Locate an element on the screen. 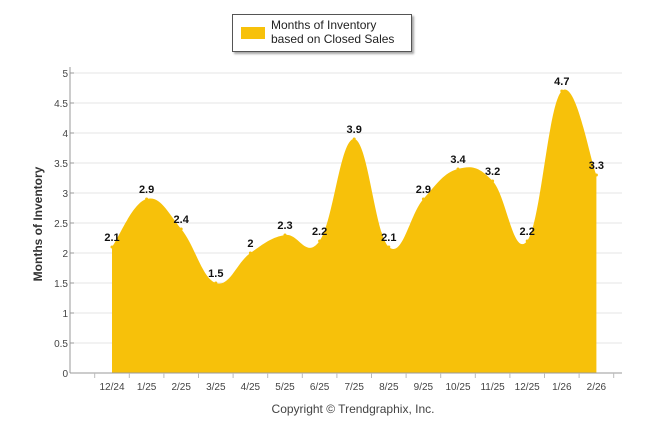 This screenshot has width=646, height=439. y-tick-label: 3.5 is located at coordinates (61, 164).